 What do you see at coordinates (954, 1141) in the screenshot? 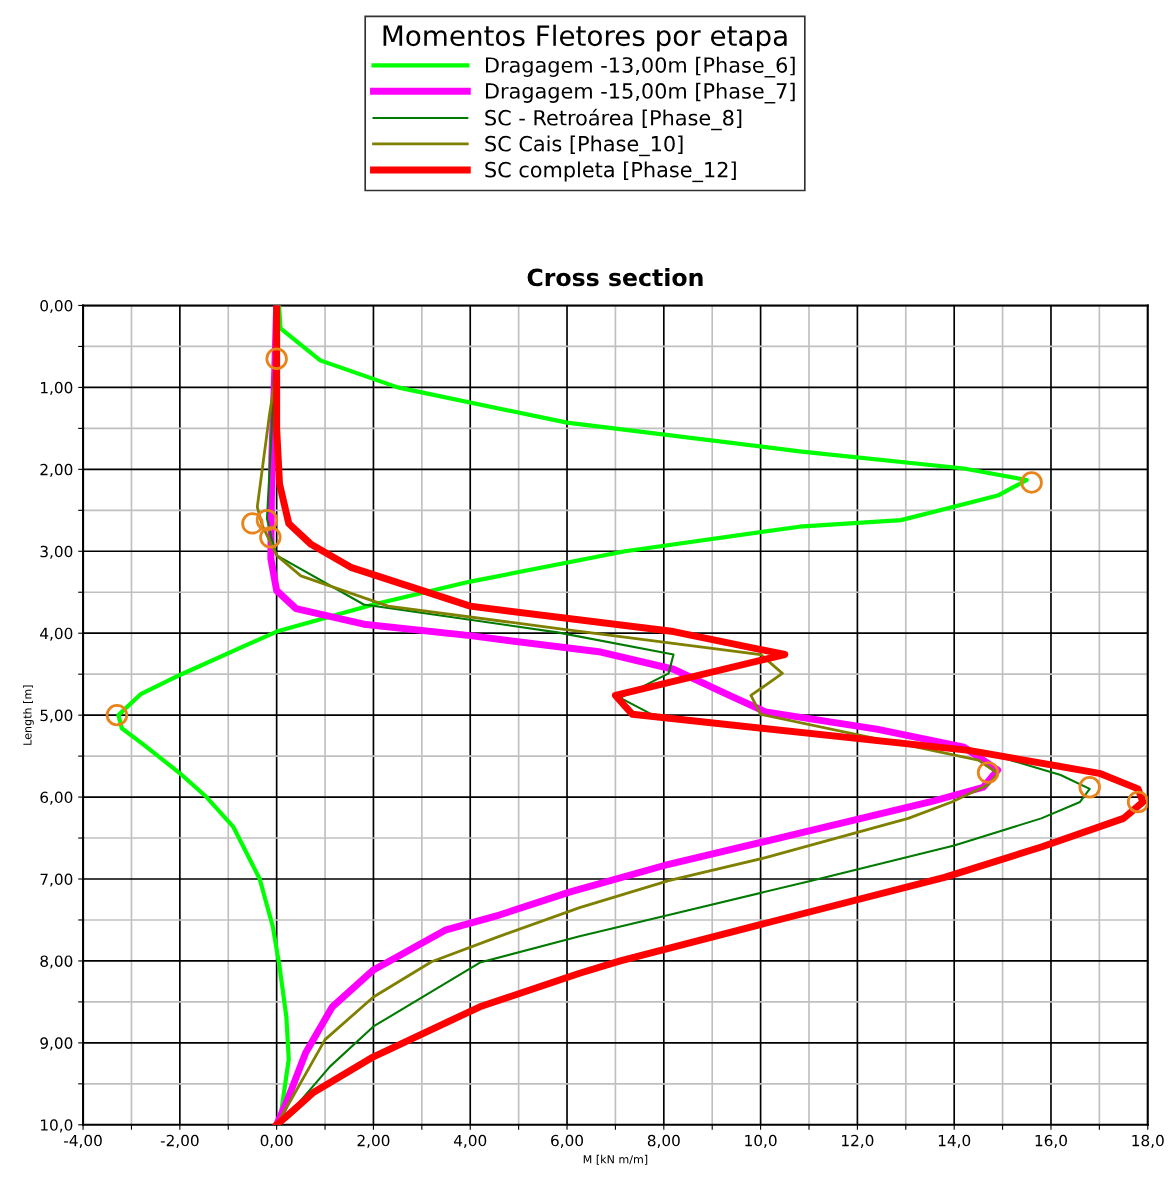
I see `x-tick-label: 14,0` at bounding box center [954, 1141].